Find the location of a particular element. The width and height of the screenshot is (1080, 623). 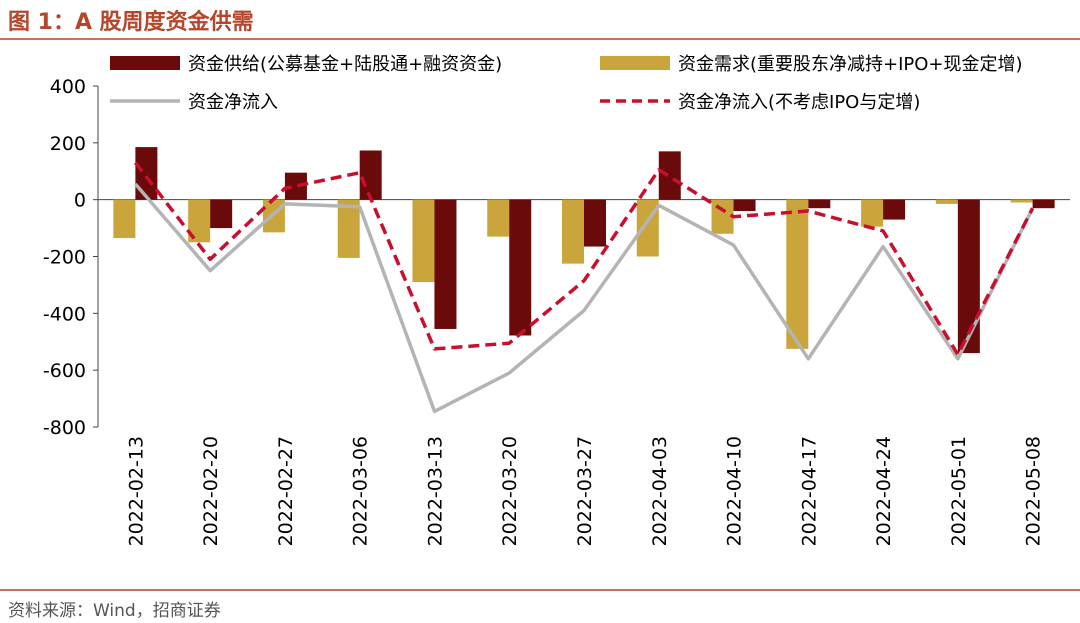

figure-title: 图 1：A 股周度资金供需 is located at coordinates (131, 22).